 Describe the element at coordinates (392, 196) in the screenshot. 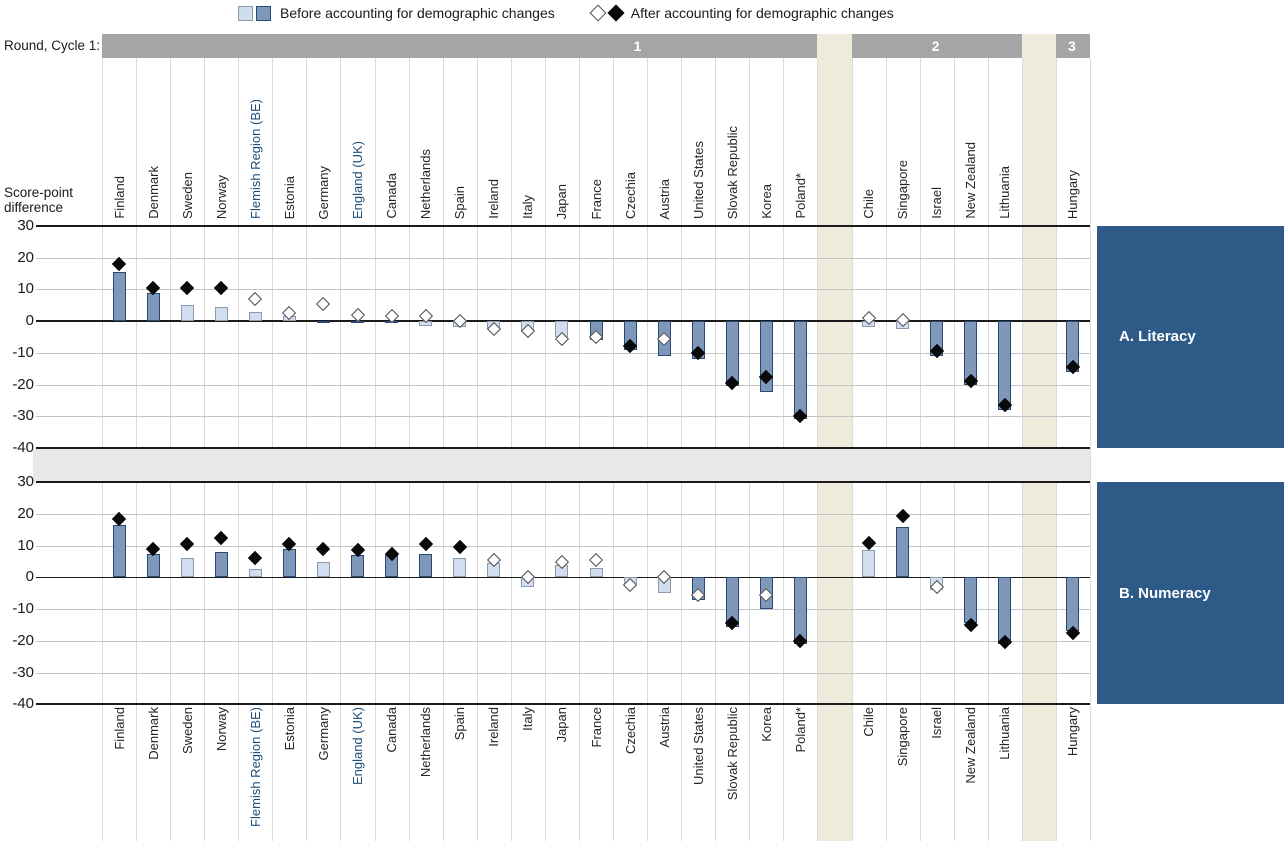

I see `country-label-top: Canada` at that location.